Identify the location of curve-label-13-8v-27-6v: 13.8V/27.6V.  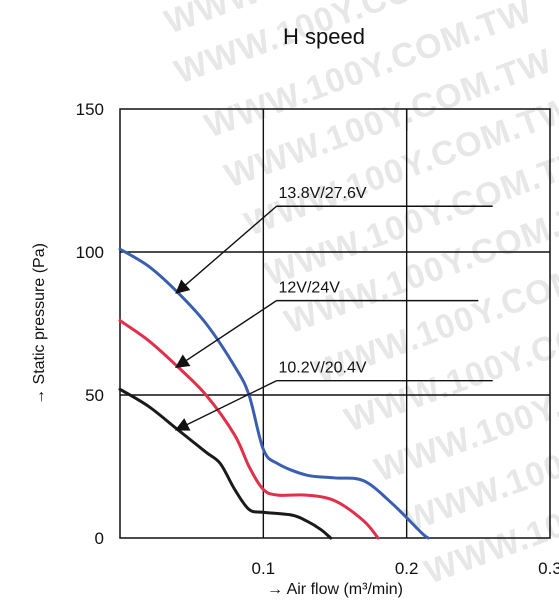
(323, 193).